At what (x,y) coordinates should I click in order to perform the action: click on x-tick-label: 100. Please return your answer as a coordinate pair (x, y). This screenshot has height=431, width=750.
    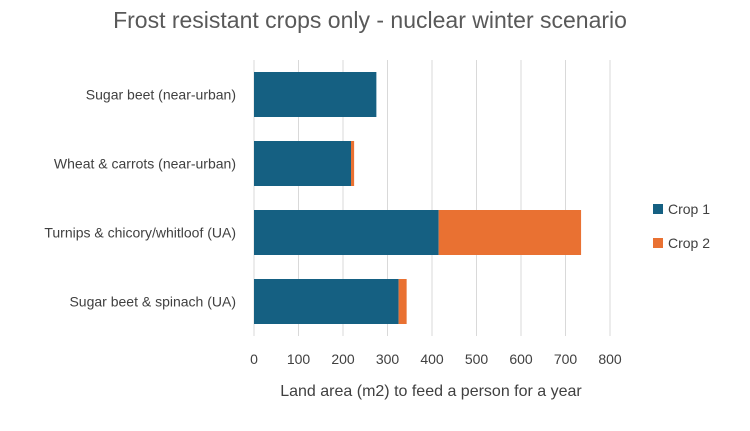
    Looking at the image, I should click on (299, 359).